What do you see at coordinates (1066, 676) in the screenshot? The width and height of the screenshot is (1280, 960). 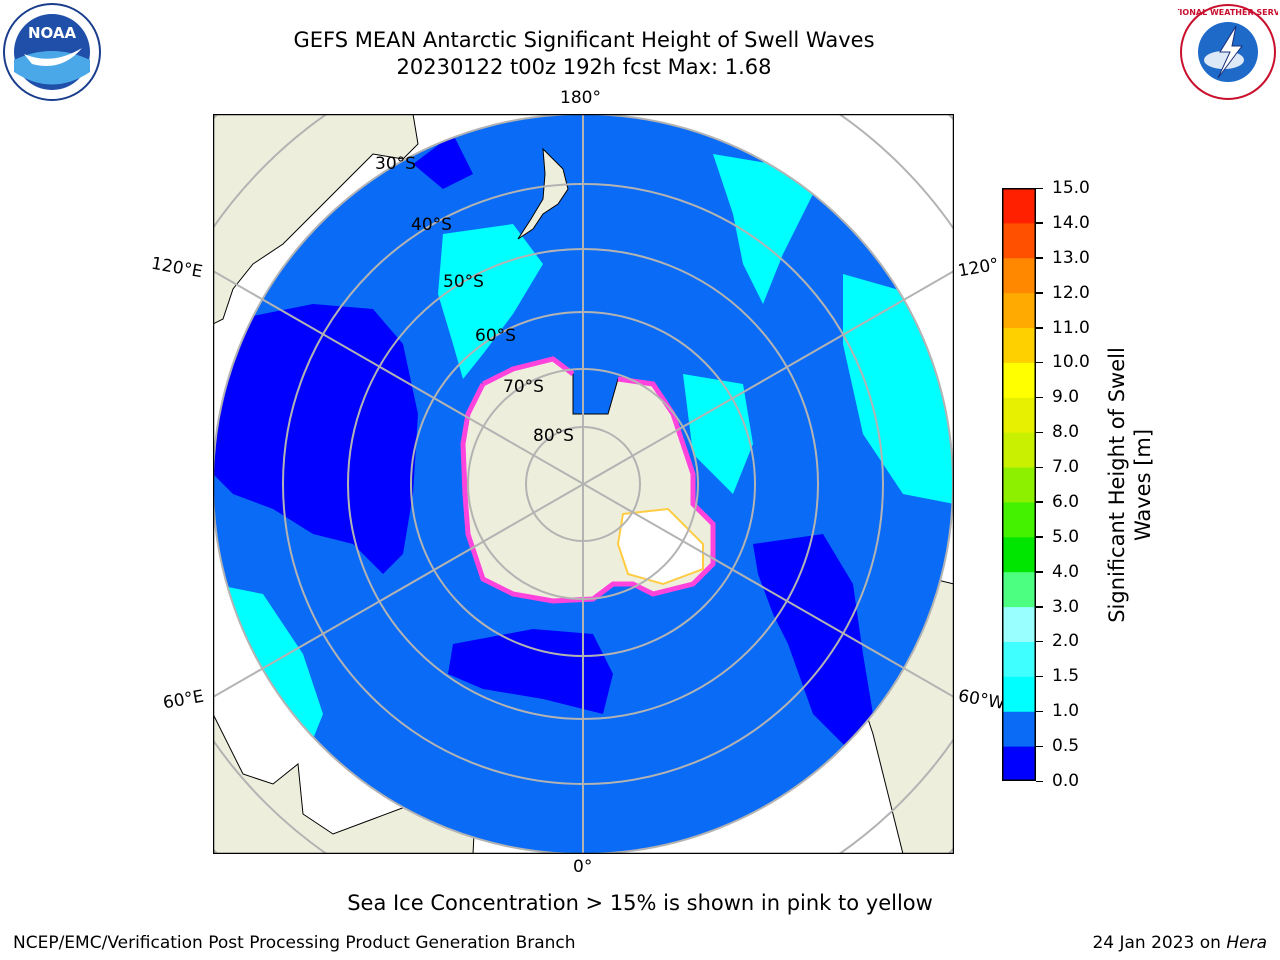 I see `colorbar-tick-label: 1.5` at bounding box center [1066, 676].